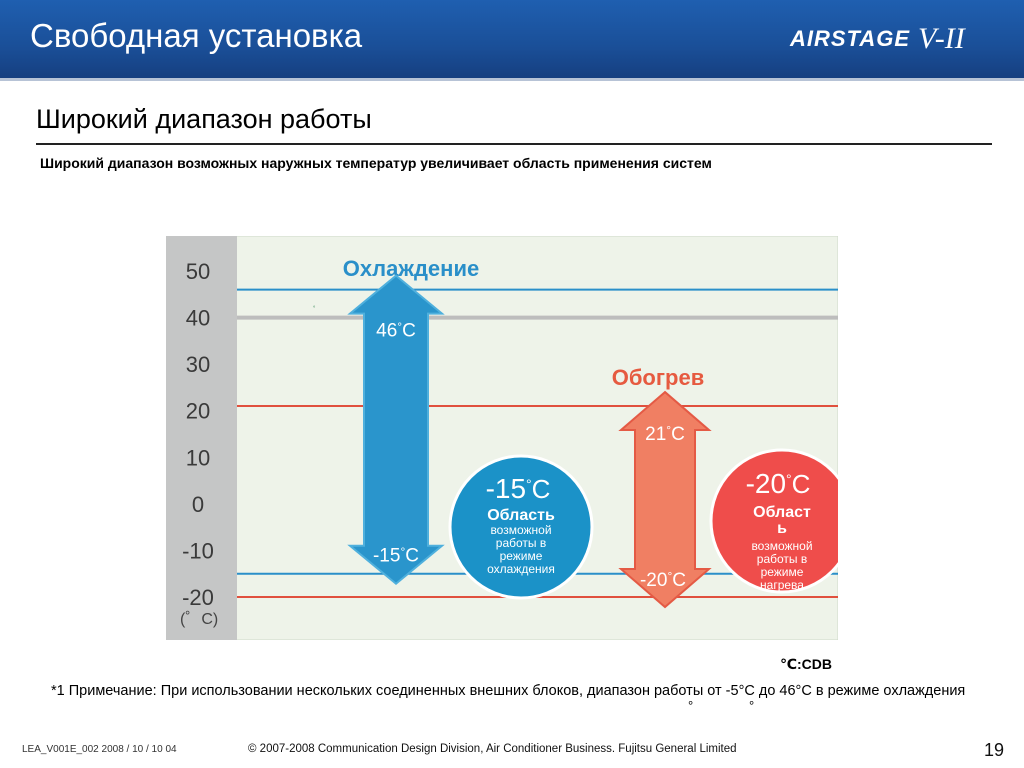  Describe the element at coordinates (198, 504) in the screenshot. I see `y-tick-label: 0` at that location.